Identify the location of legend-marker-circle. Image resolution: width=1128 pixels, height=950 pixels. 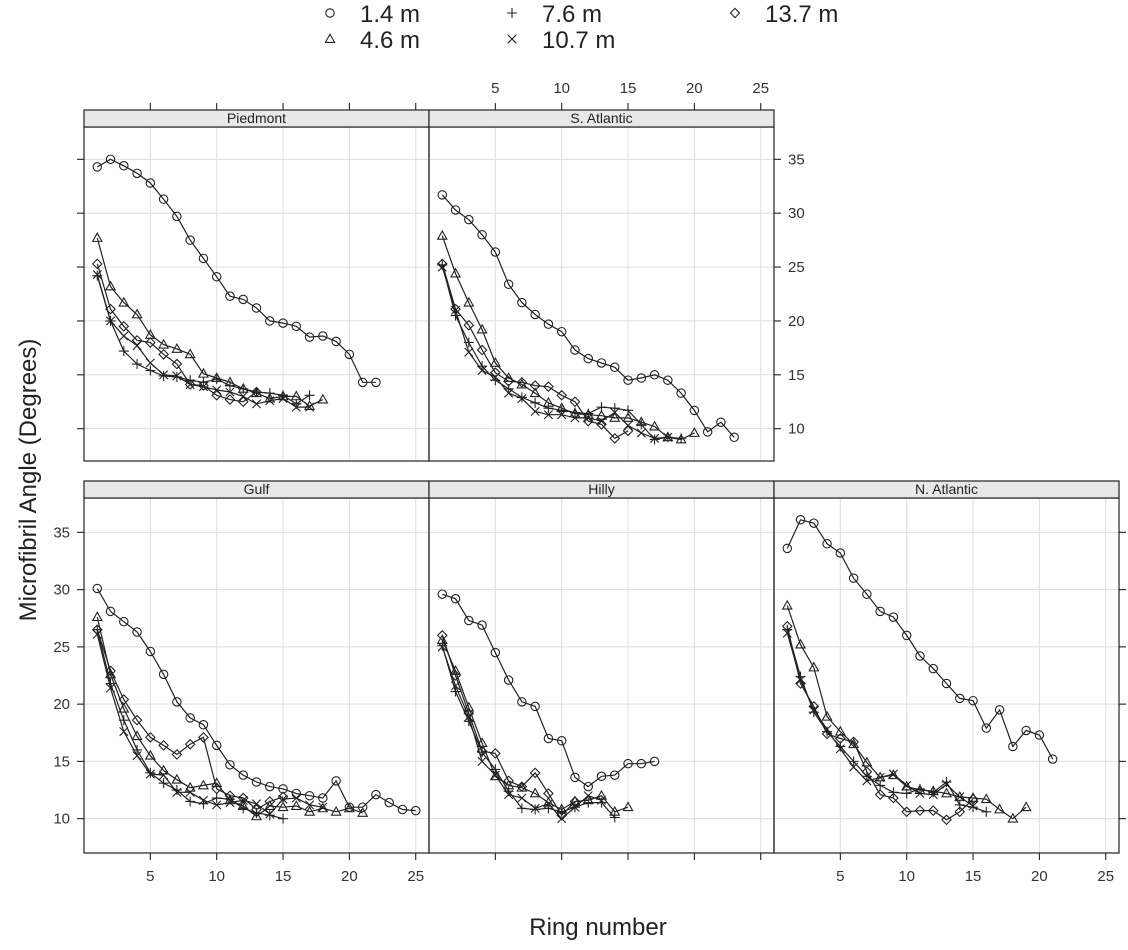
(330, 13).